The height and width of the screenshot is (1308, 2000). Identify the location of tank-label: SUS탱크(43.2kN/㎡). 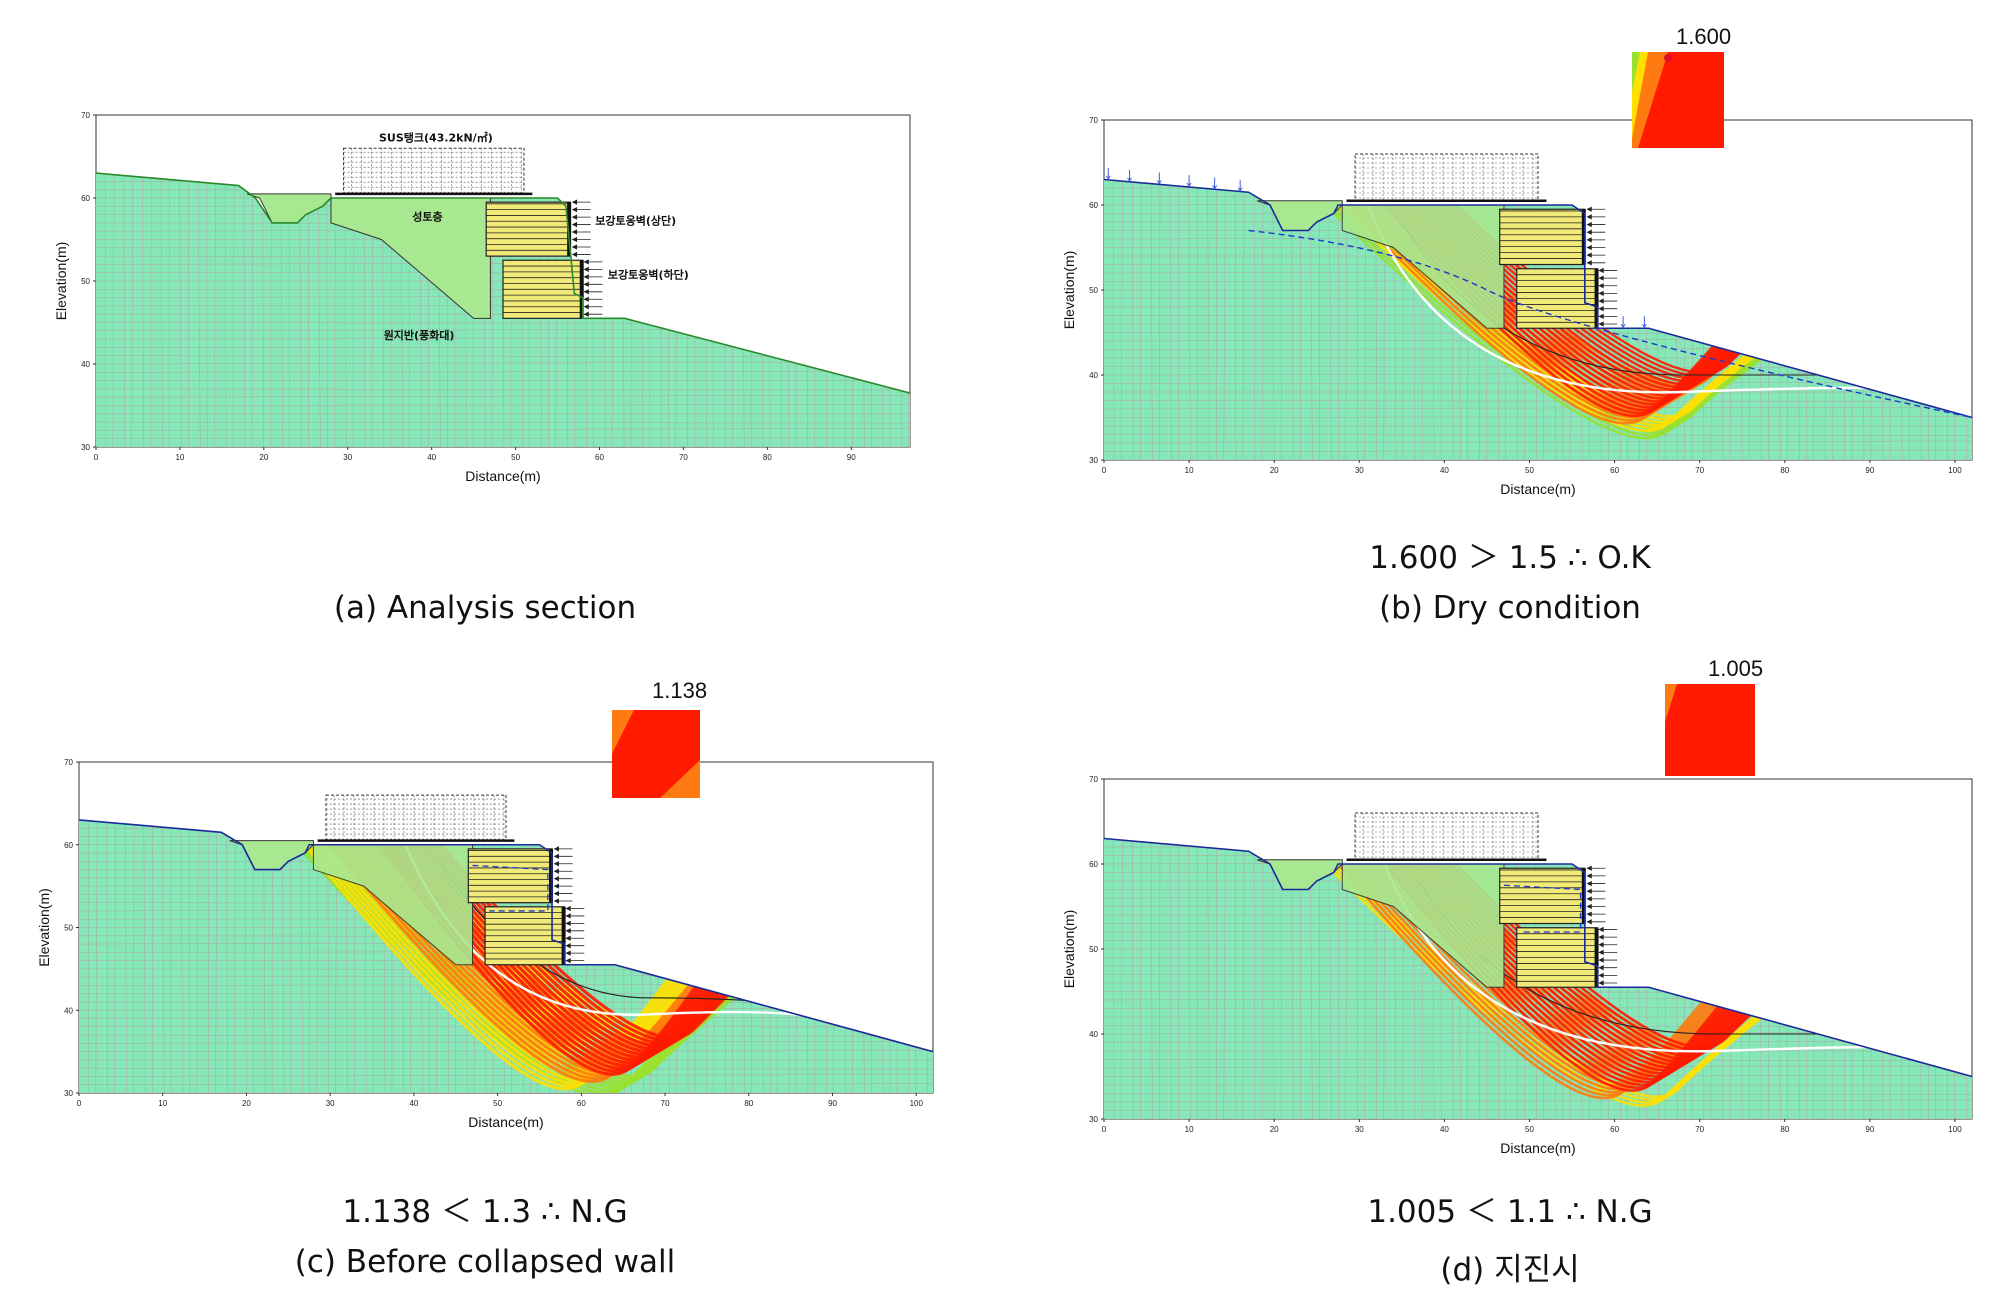
(436, 138).